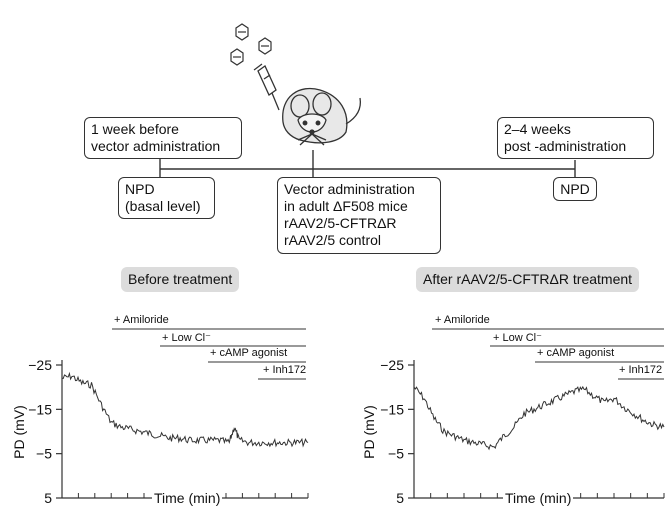  Describe the element at coordinates (44, 454) in the screenshot. I see `before-y-tick-label: −5` at that location.